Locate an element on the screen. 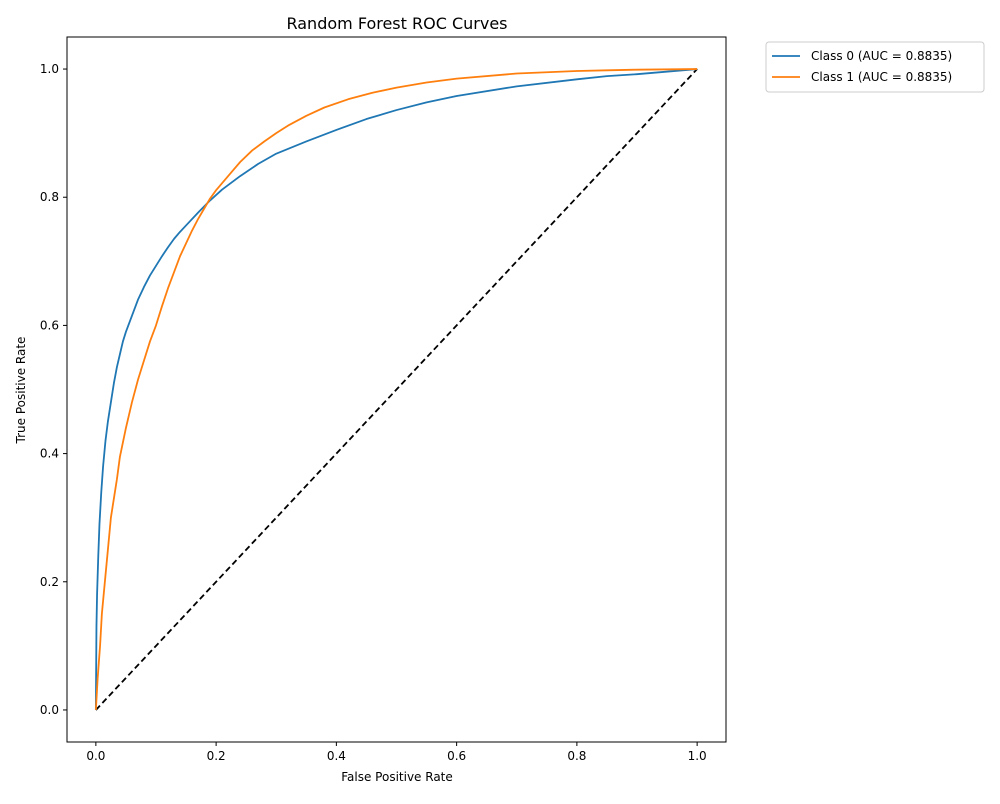  x-tick-label: 0.0 is located at coordinates (95, 756).